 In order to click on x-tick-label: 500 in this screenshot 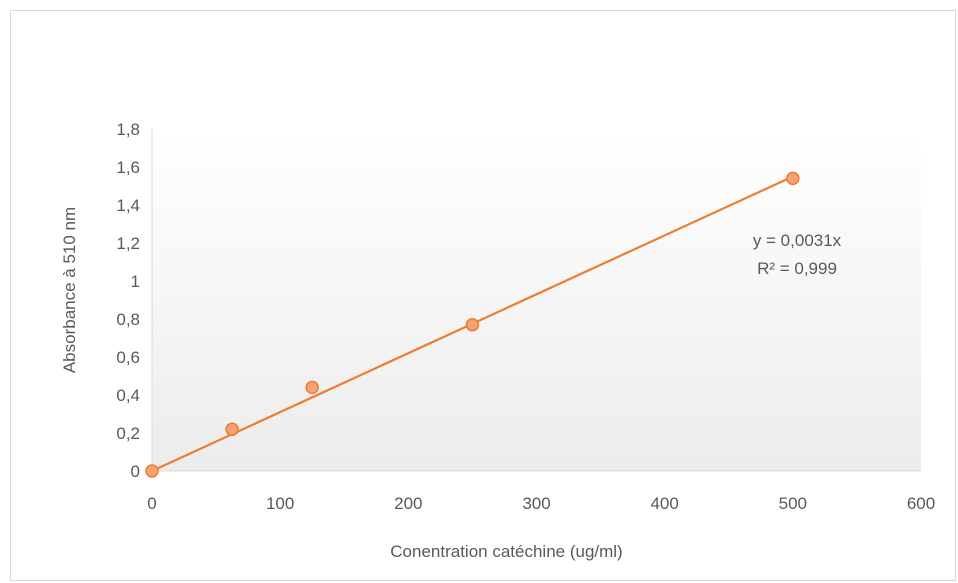, I will do `click(793, 503)`.